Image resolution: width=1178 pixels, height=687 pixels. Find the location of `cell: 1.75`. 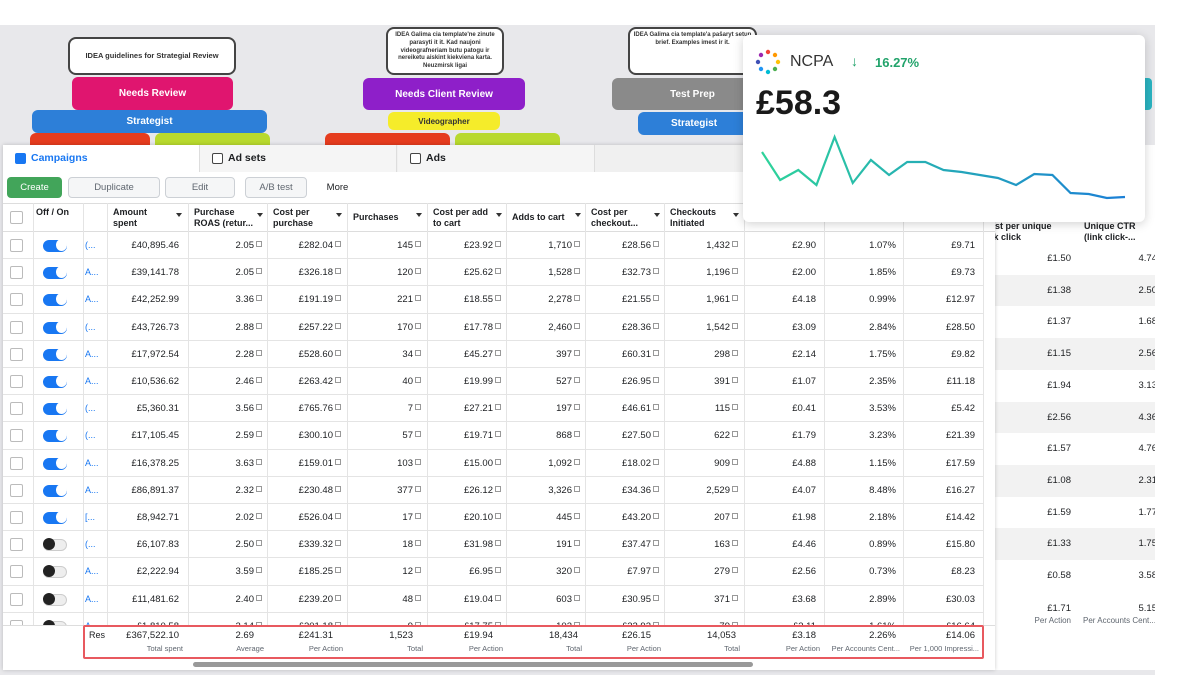

cell: 1.75 is located at coordinates (1147, 544).